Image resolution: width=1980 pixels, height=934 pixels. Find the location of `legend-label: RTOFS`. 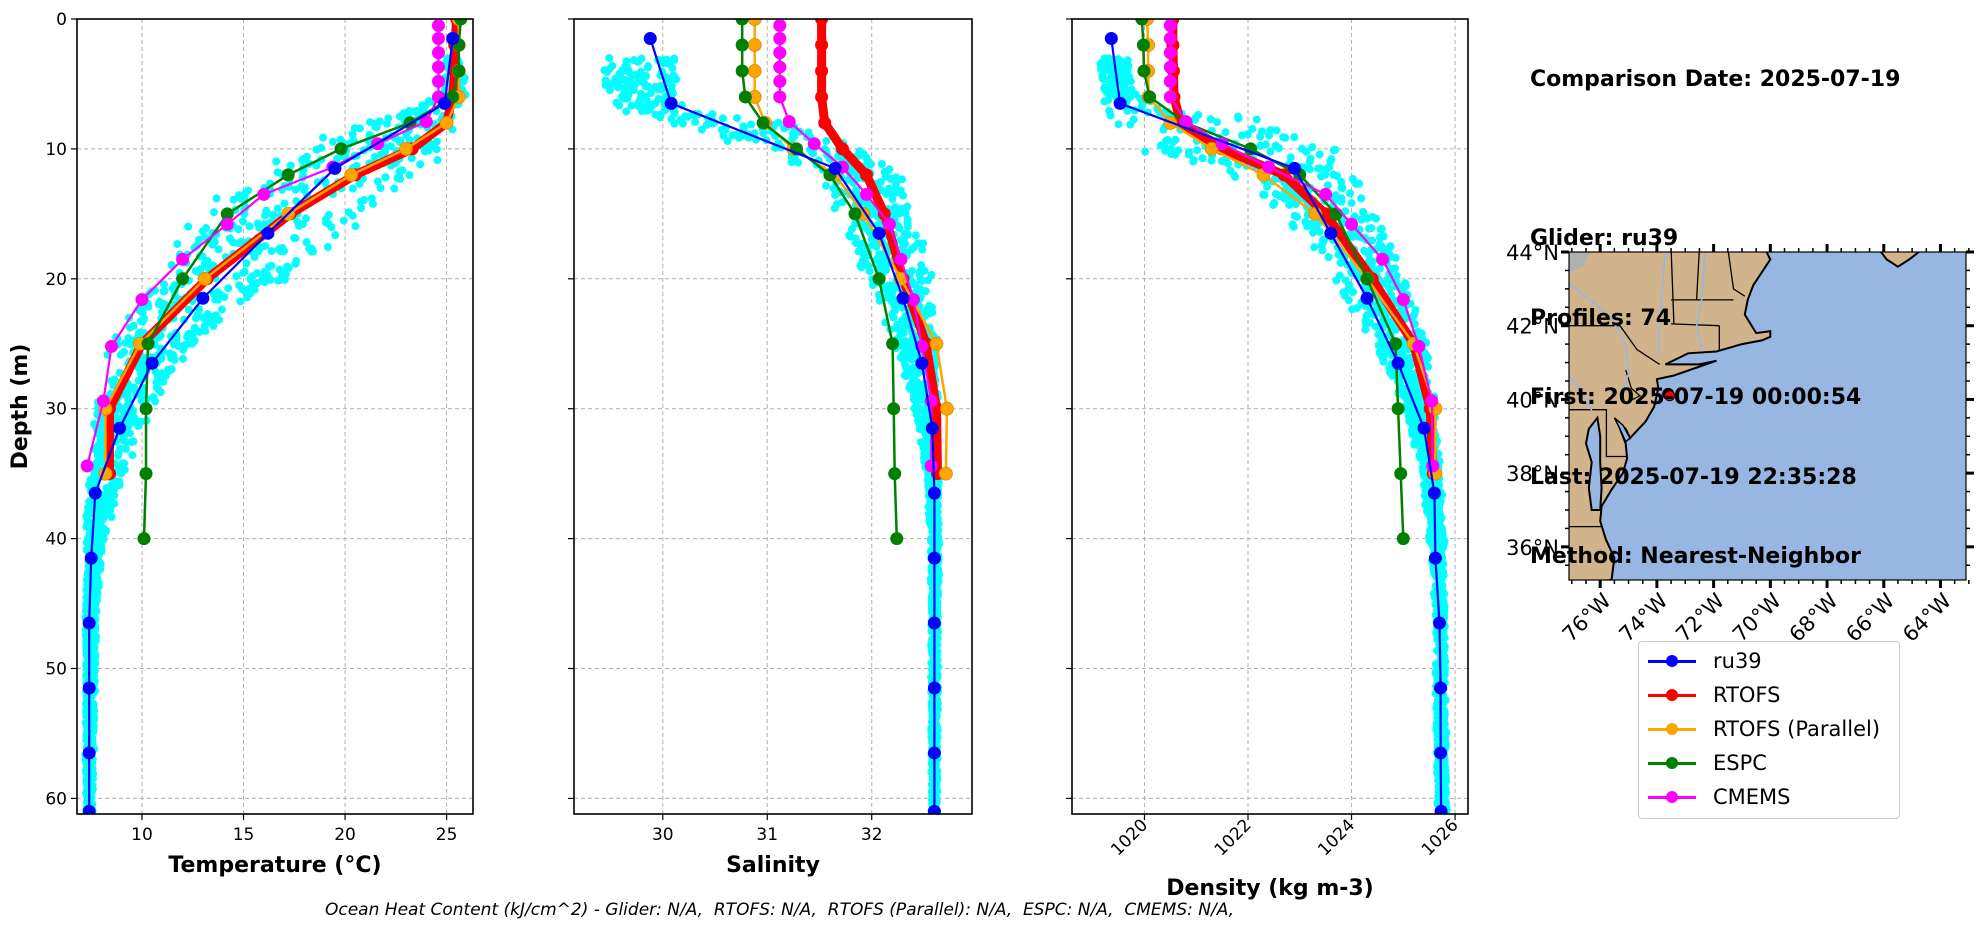

legend-label: RTOFS is located at coordinates (1747, 695).